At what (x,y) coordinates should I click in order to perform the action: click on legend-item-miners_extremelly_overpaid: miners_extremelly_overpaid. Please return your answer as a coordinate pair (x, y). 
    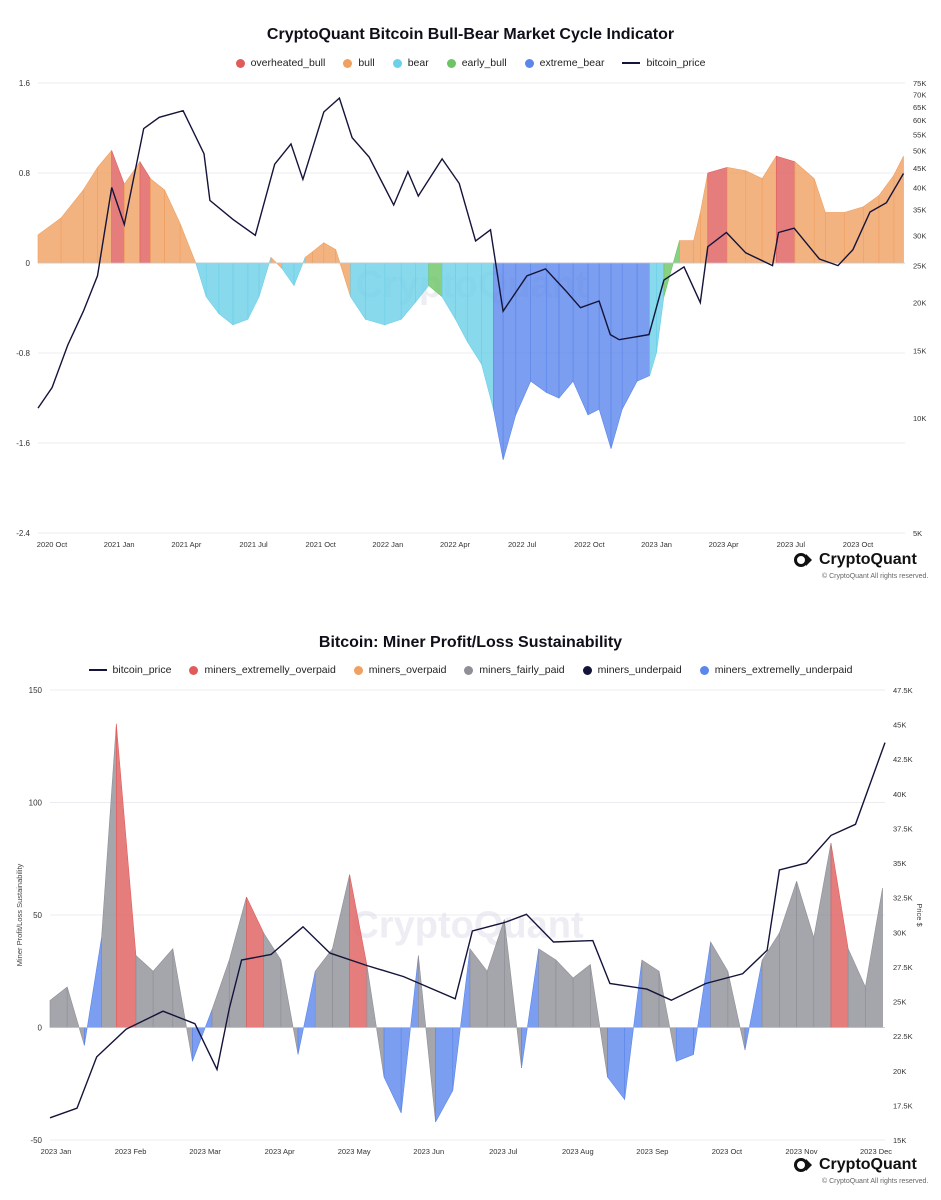
    Looking at the image, I should click on (262, 670).